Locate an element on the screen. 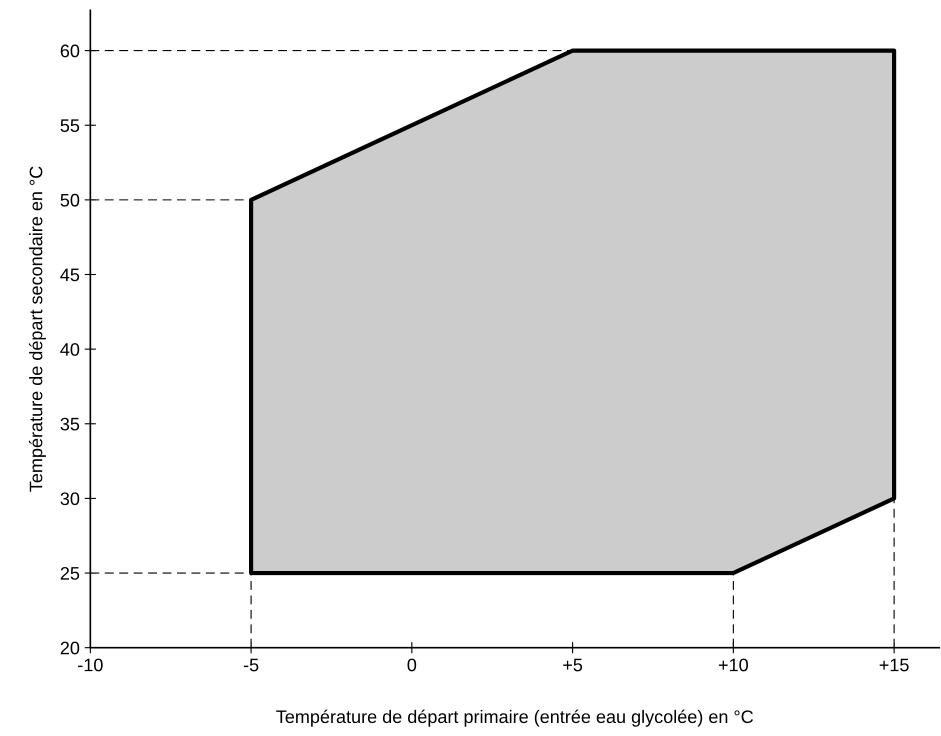 This screenshot has height=736, width=941. y-tick-label: 45 is located at coordinates (70, 275).